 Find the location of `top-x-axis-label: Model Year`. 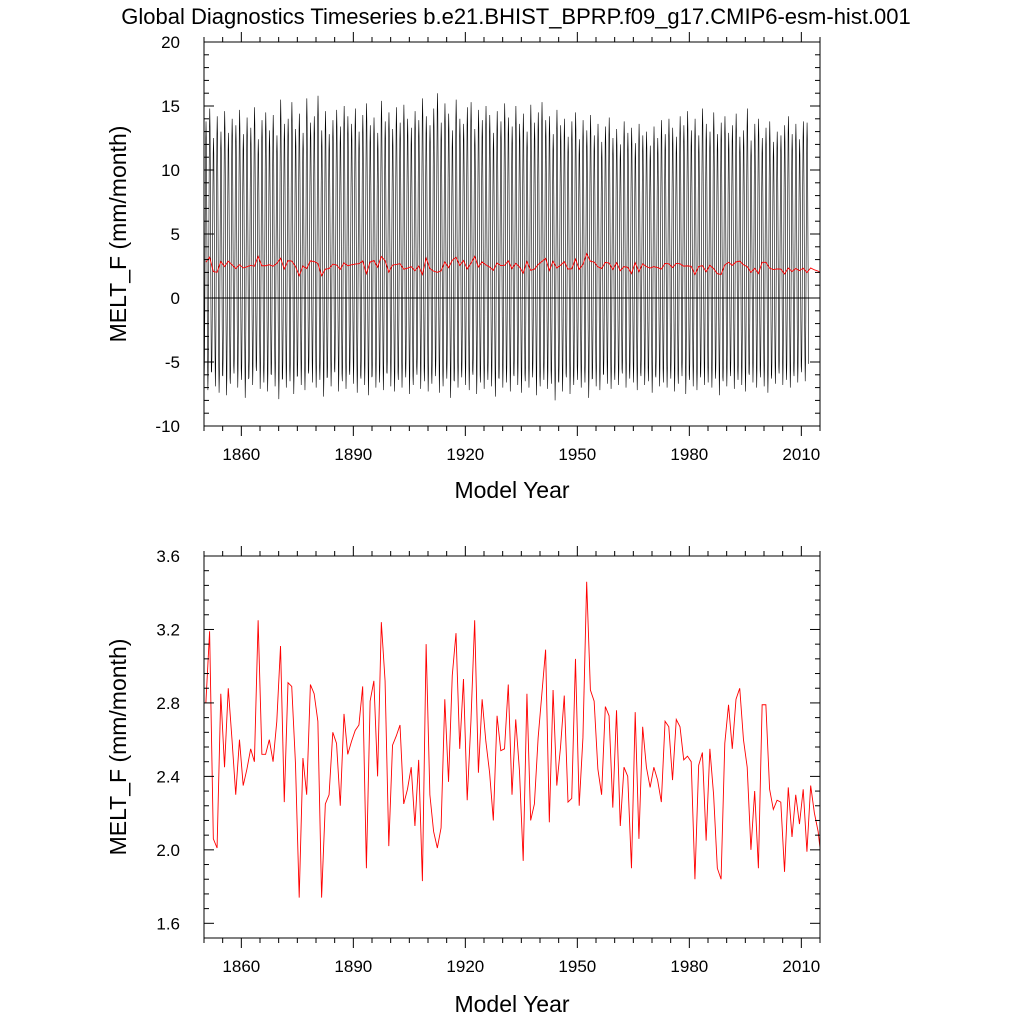

top-x-axis-label: Model Year is located at coordinates (511, 490).